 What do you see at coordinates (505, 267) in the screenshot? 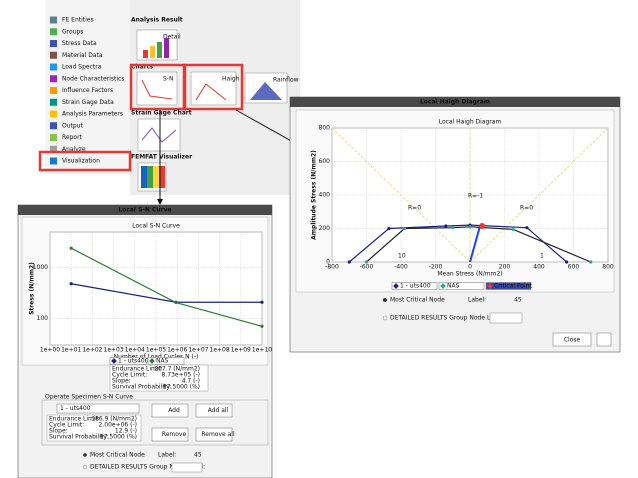
I see `x-tick-label: 200` at bounding box center [505, 267].